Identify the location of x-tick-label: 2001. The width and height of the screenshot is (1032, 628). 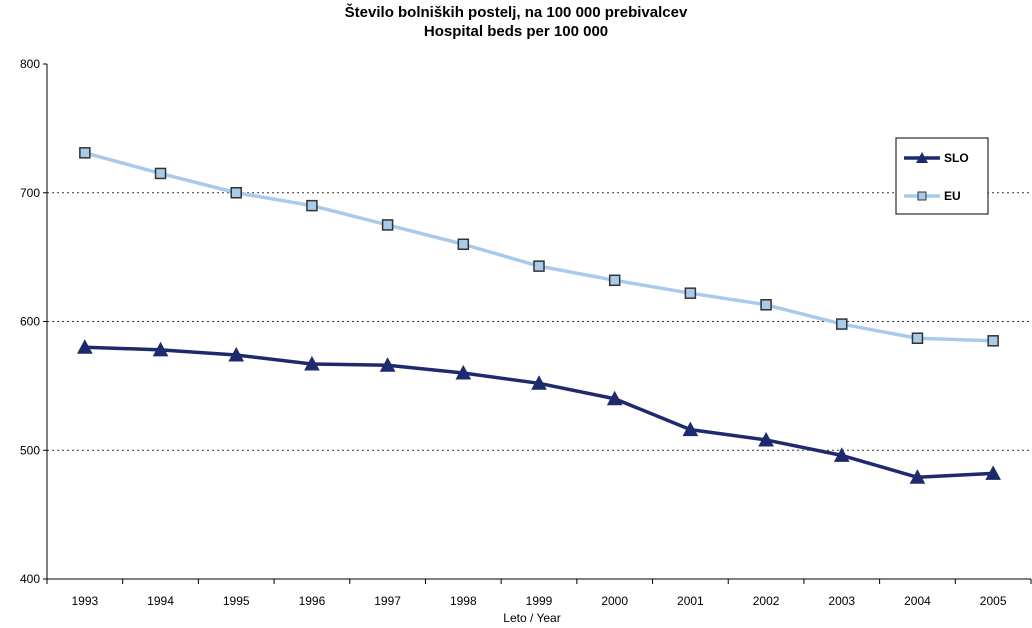
(690, 601).